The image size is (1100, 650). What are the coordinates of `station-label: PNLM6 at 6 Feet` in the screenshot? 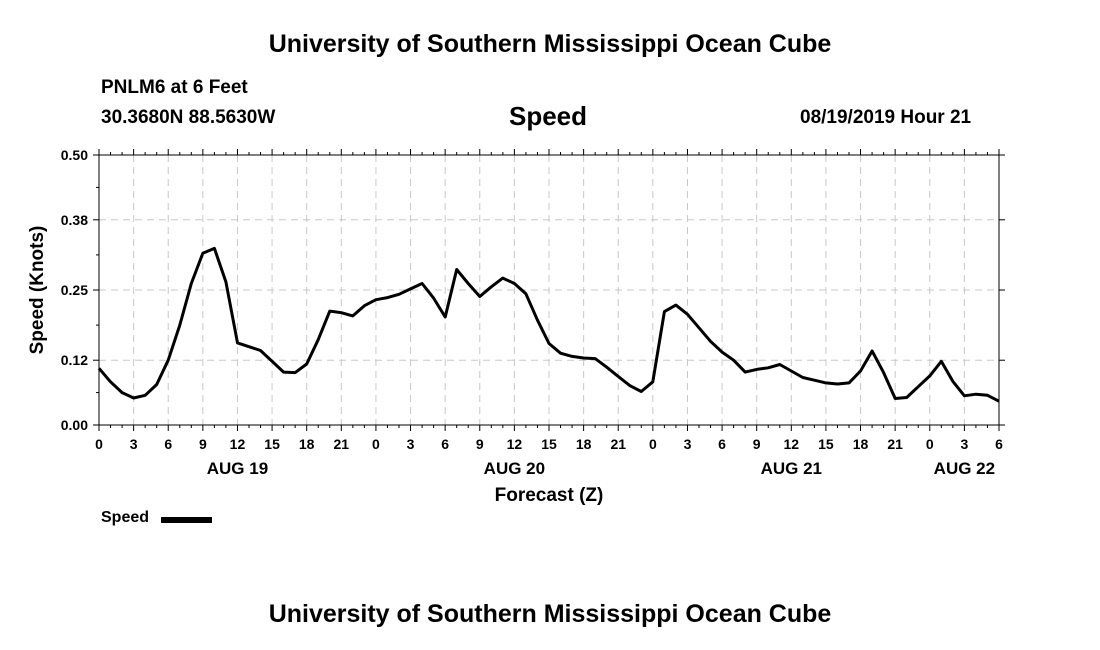 It's located at (174, 87).